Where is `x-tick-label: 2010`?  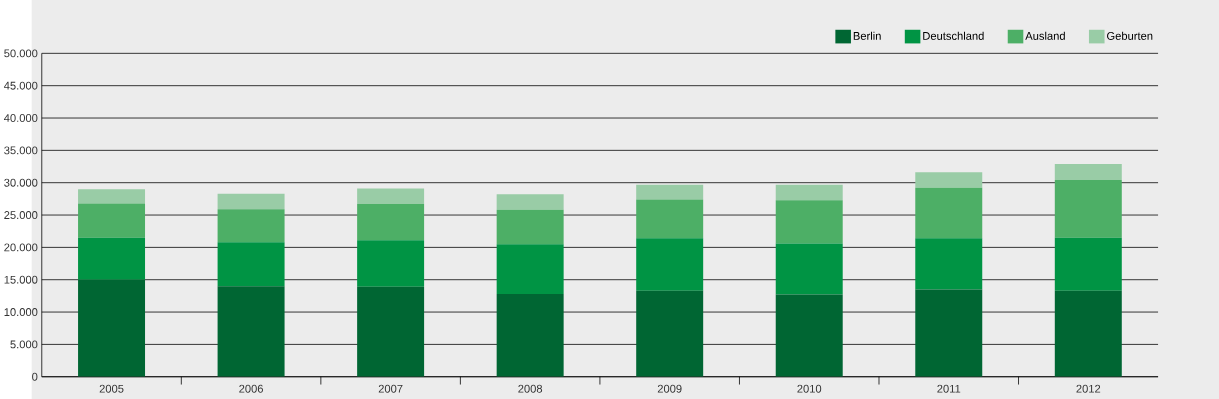 x-tick-label: 2010 is located at coordinates (809, 388).